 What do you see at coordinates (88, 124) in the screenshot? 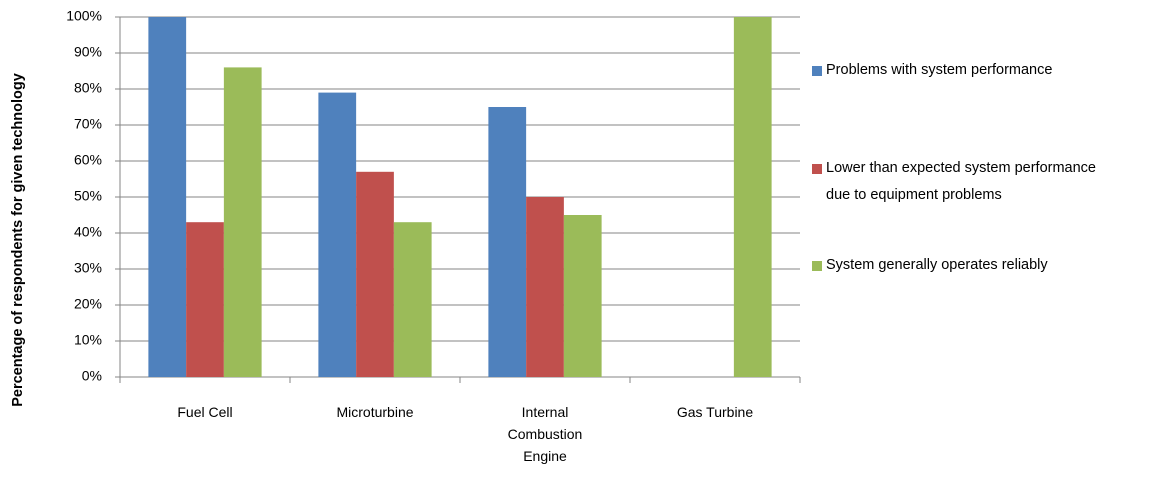
I see `y-tick-label: 70%` at bounding box center [88, 124].